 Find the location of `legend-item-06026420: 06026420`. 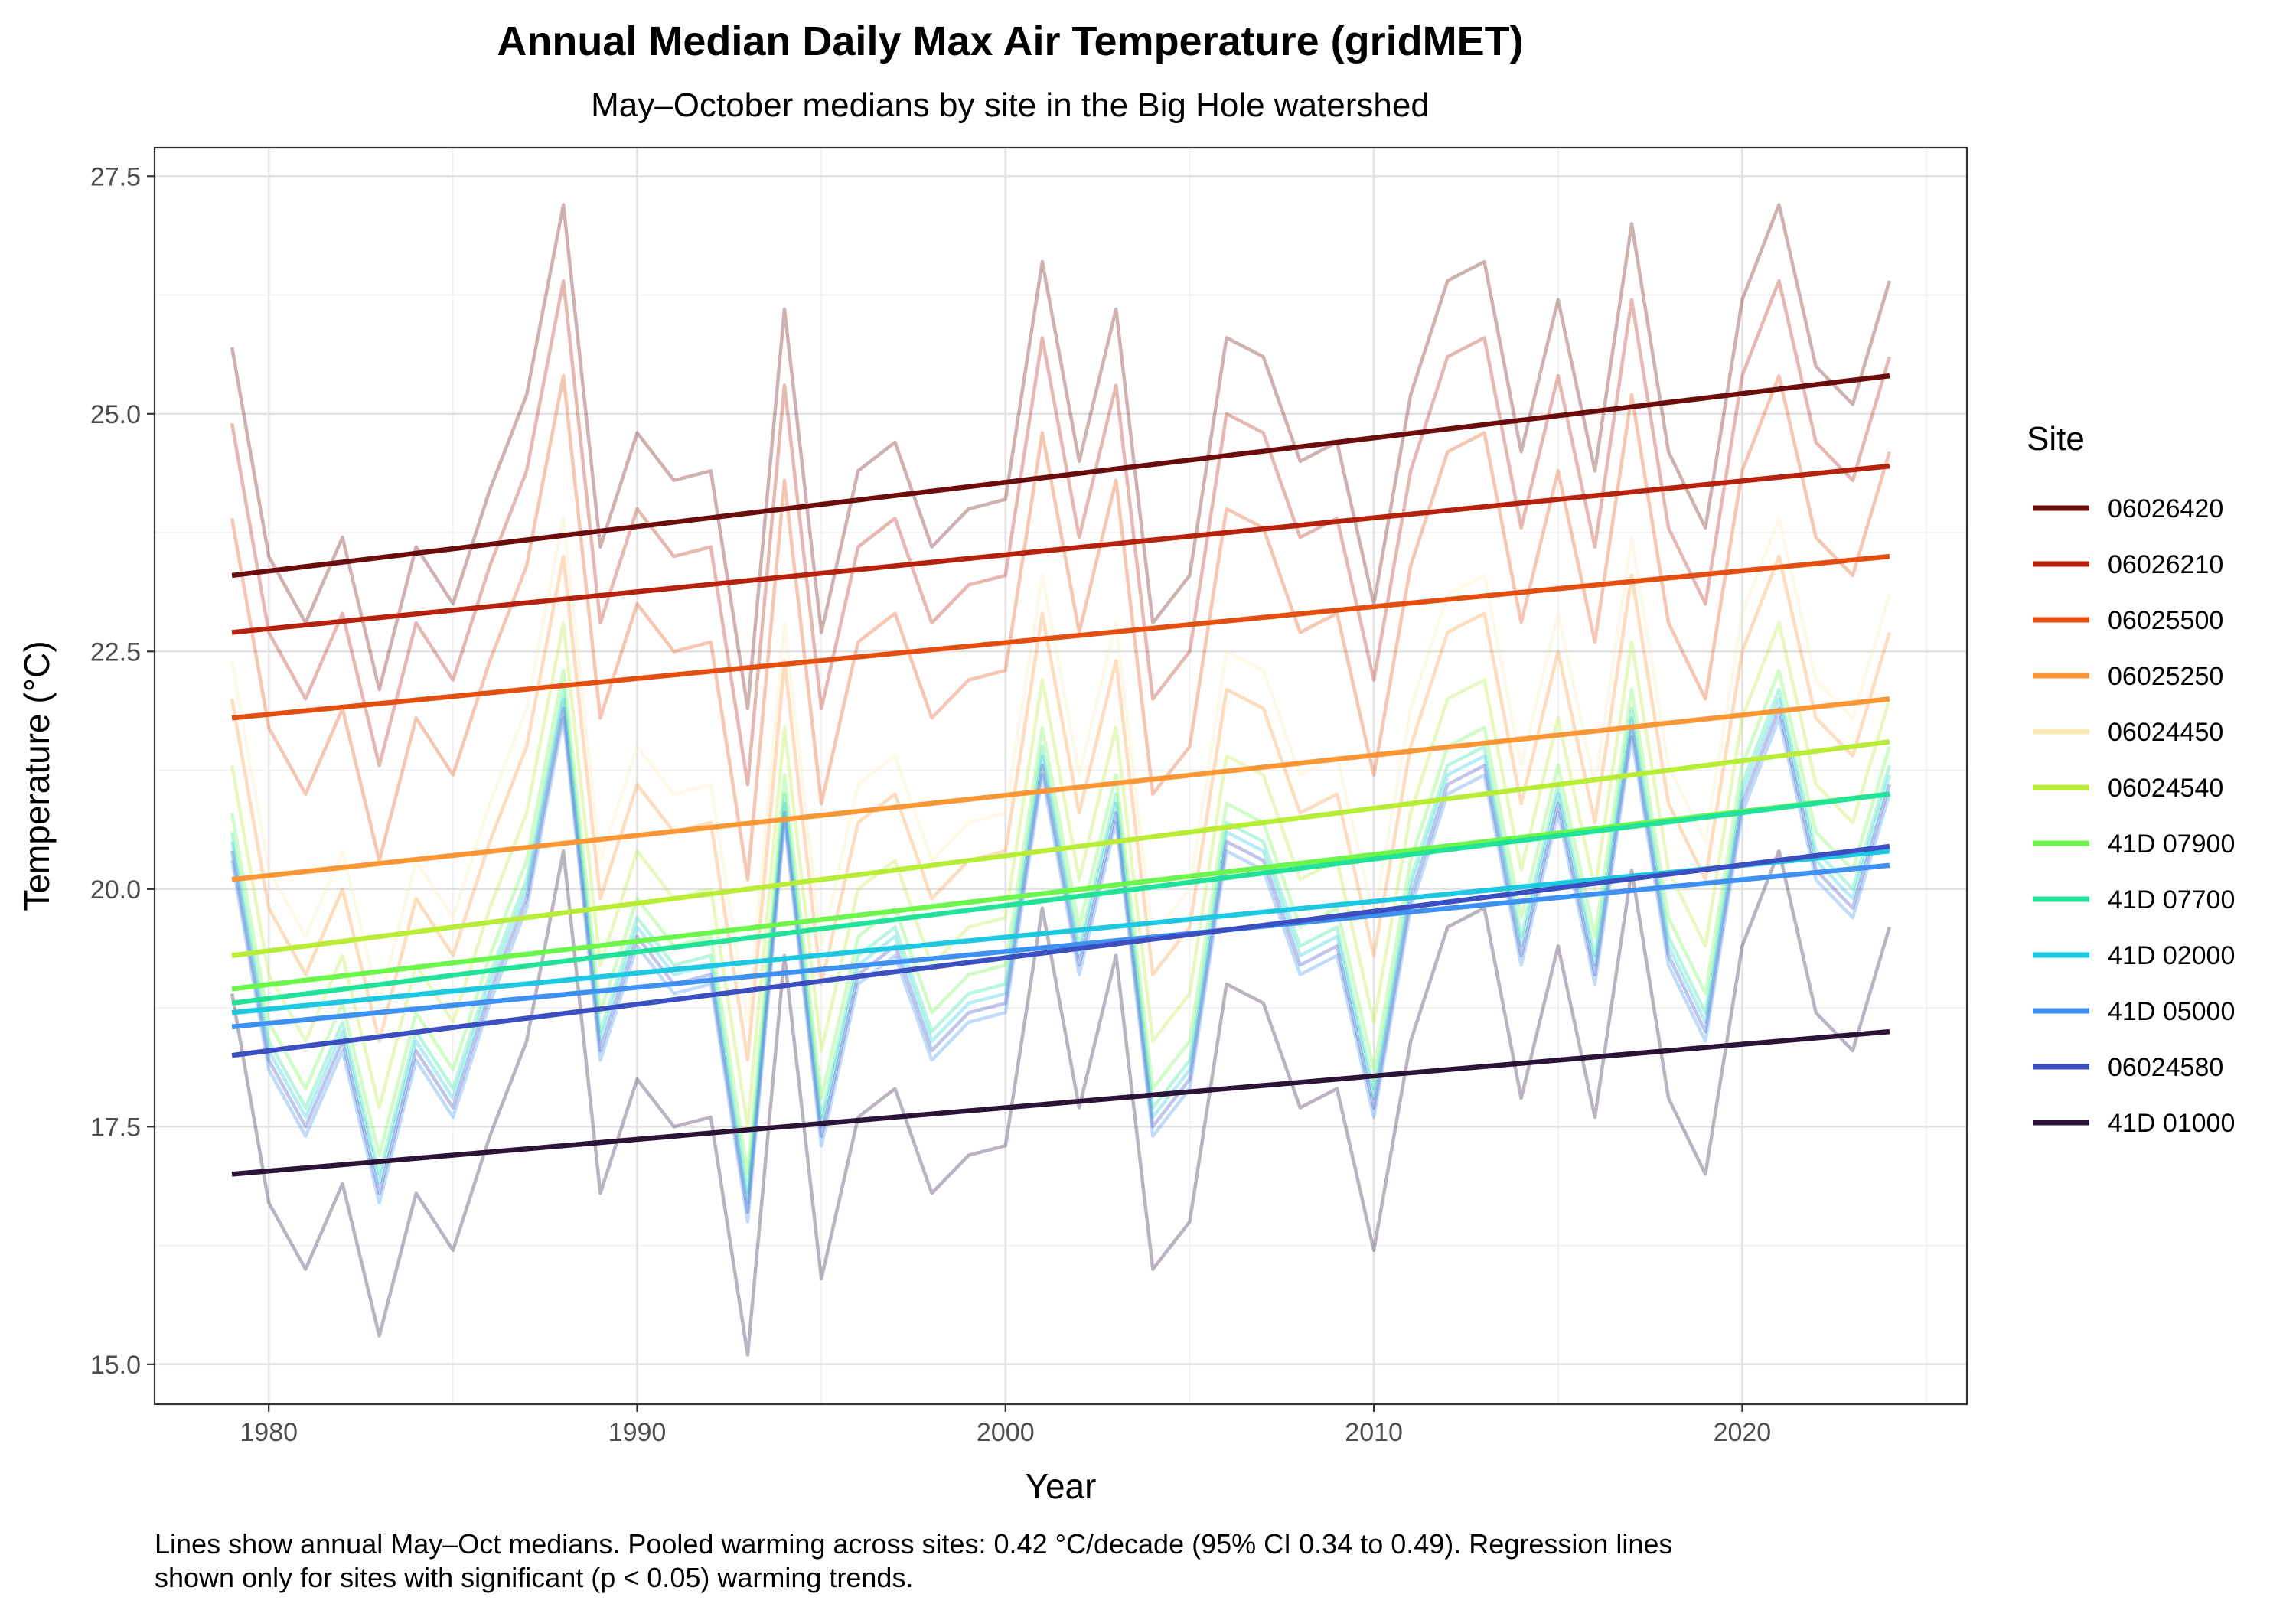

legend-item-06026420: 06026420 is located at coordinates (2128, 508).